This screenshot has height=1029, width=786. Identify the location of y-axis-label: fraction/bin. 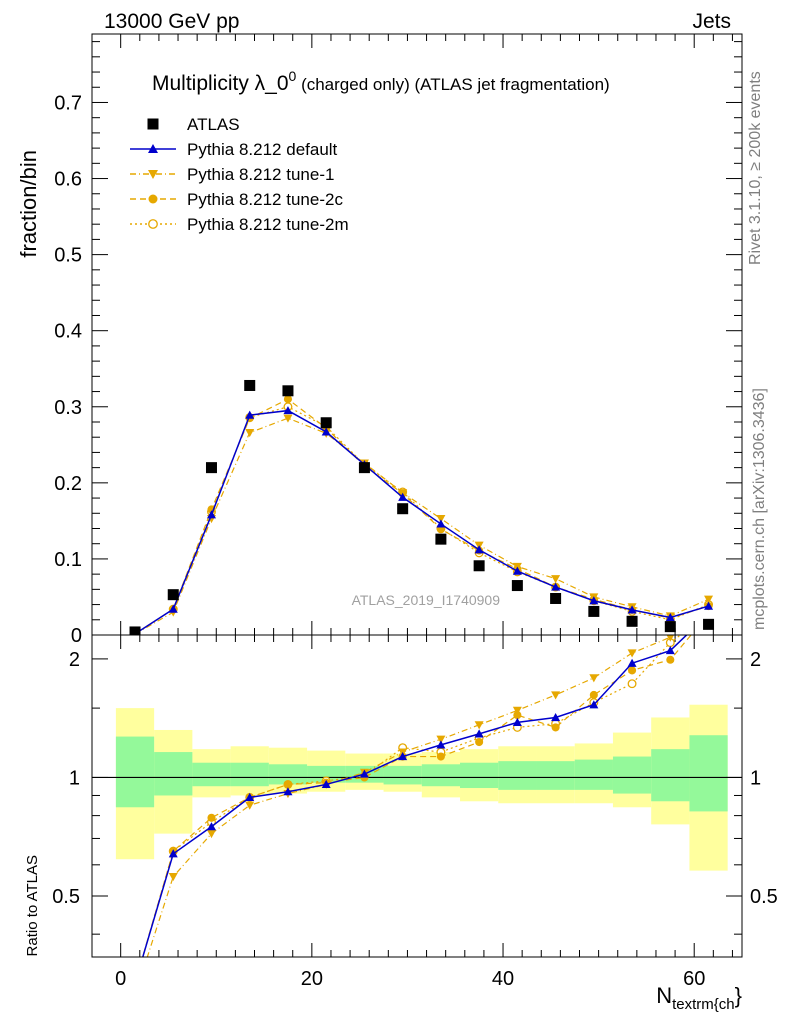
(28, 204).